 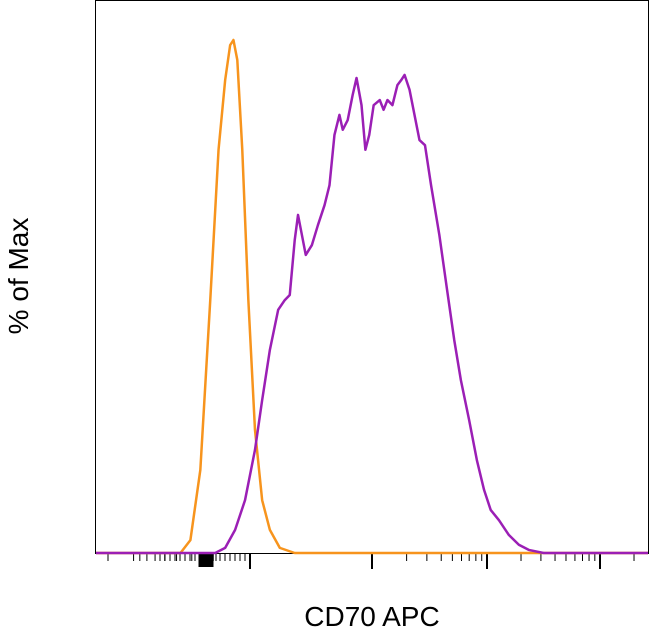 What do you see at coordinates (18, 276) in the screenshot?
I see `y-axis-label: % of Max` at bounding box center [18, 276].